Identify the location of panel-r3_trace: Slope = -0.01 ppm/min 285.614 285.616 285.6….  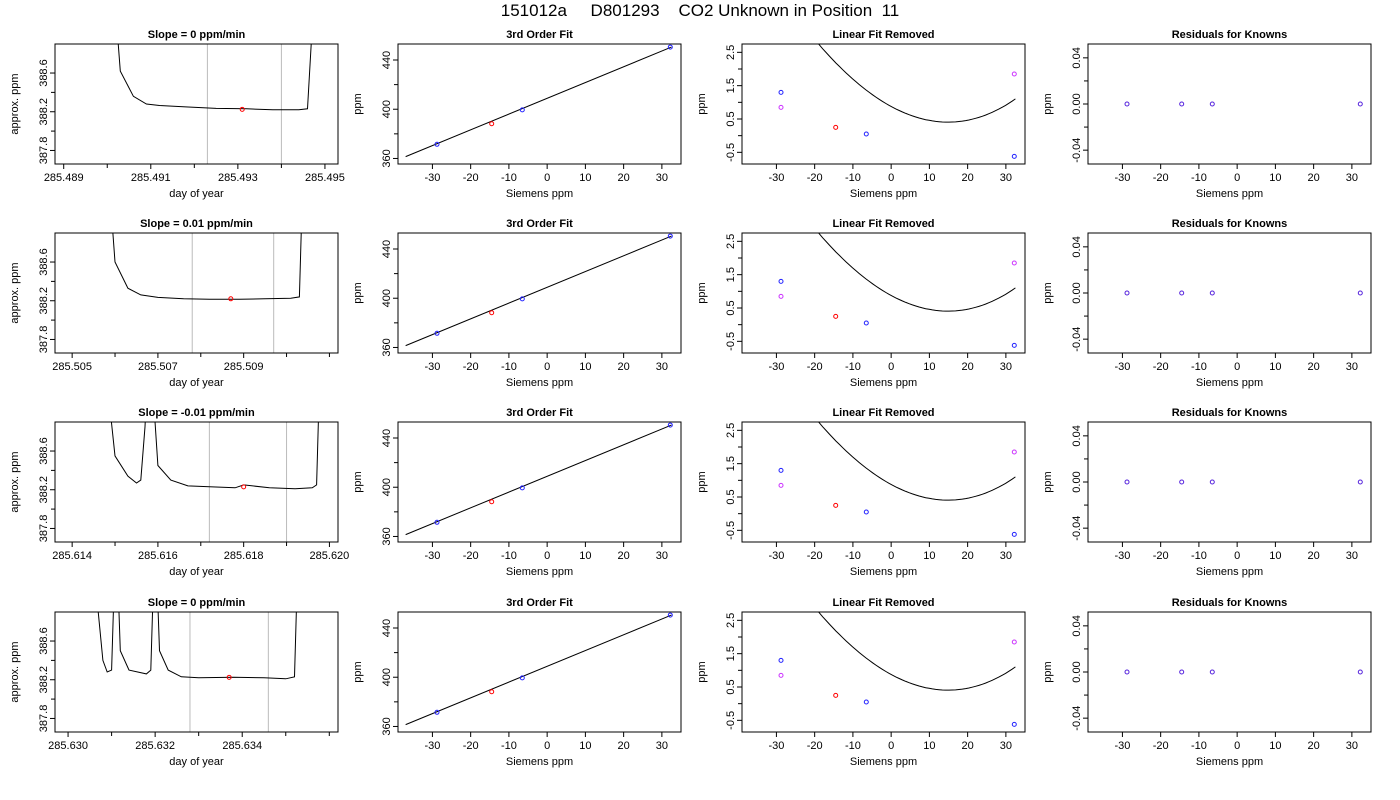
(179, 492).